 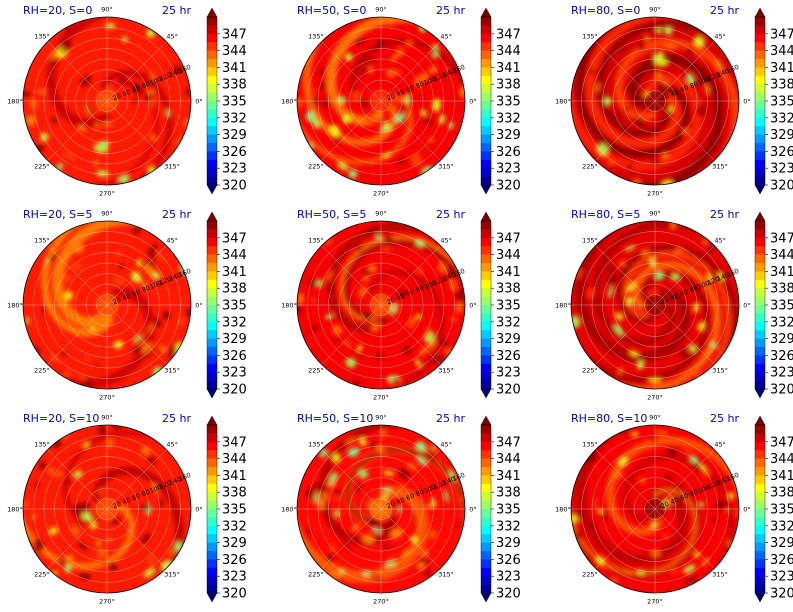 What do you see at coordinates (172, 167) in the screenshot?
I see `angle-tick-label: 315°` at bounding box center [172, 167].